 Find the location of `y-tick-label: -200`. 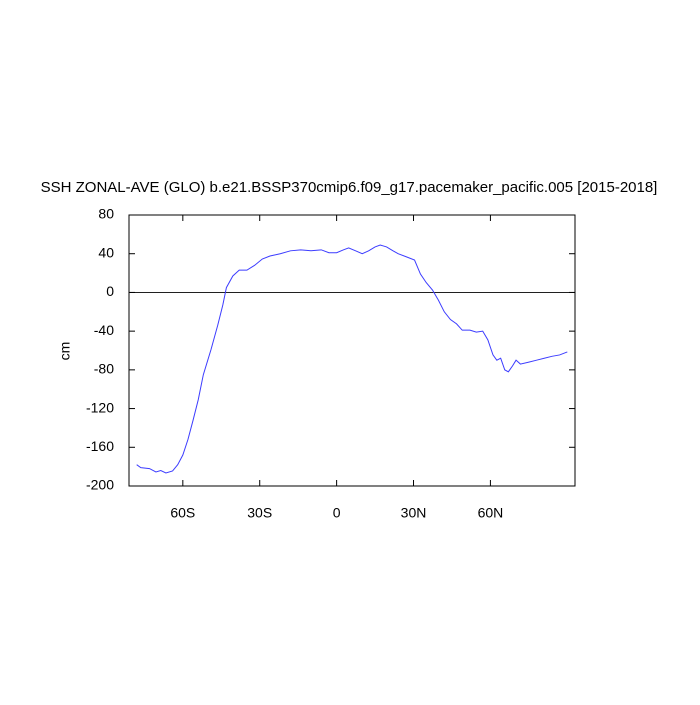

y-tick-label: -200 is located at coordinates (100, 485).